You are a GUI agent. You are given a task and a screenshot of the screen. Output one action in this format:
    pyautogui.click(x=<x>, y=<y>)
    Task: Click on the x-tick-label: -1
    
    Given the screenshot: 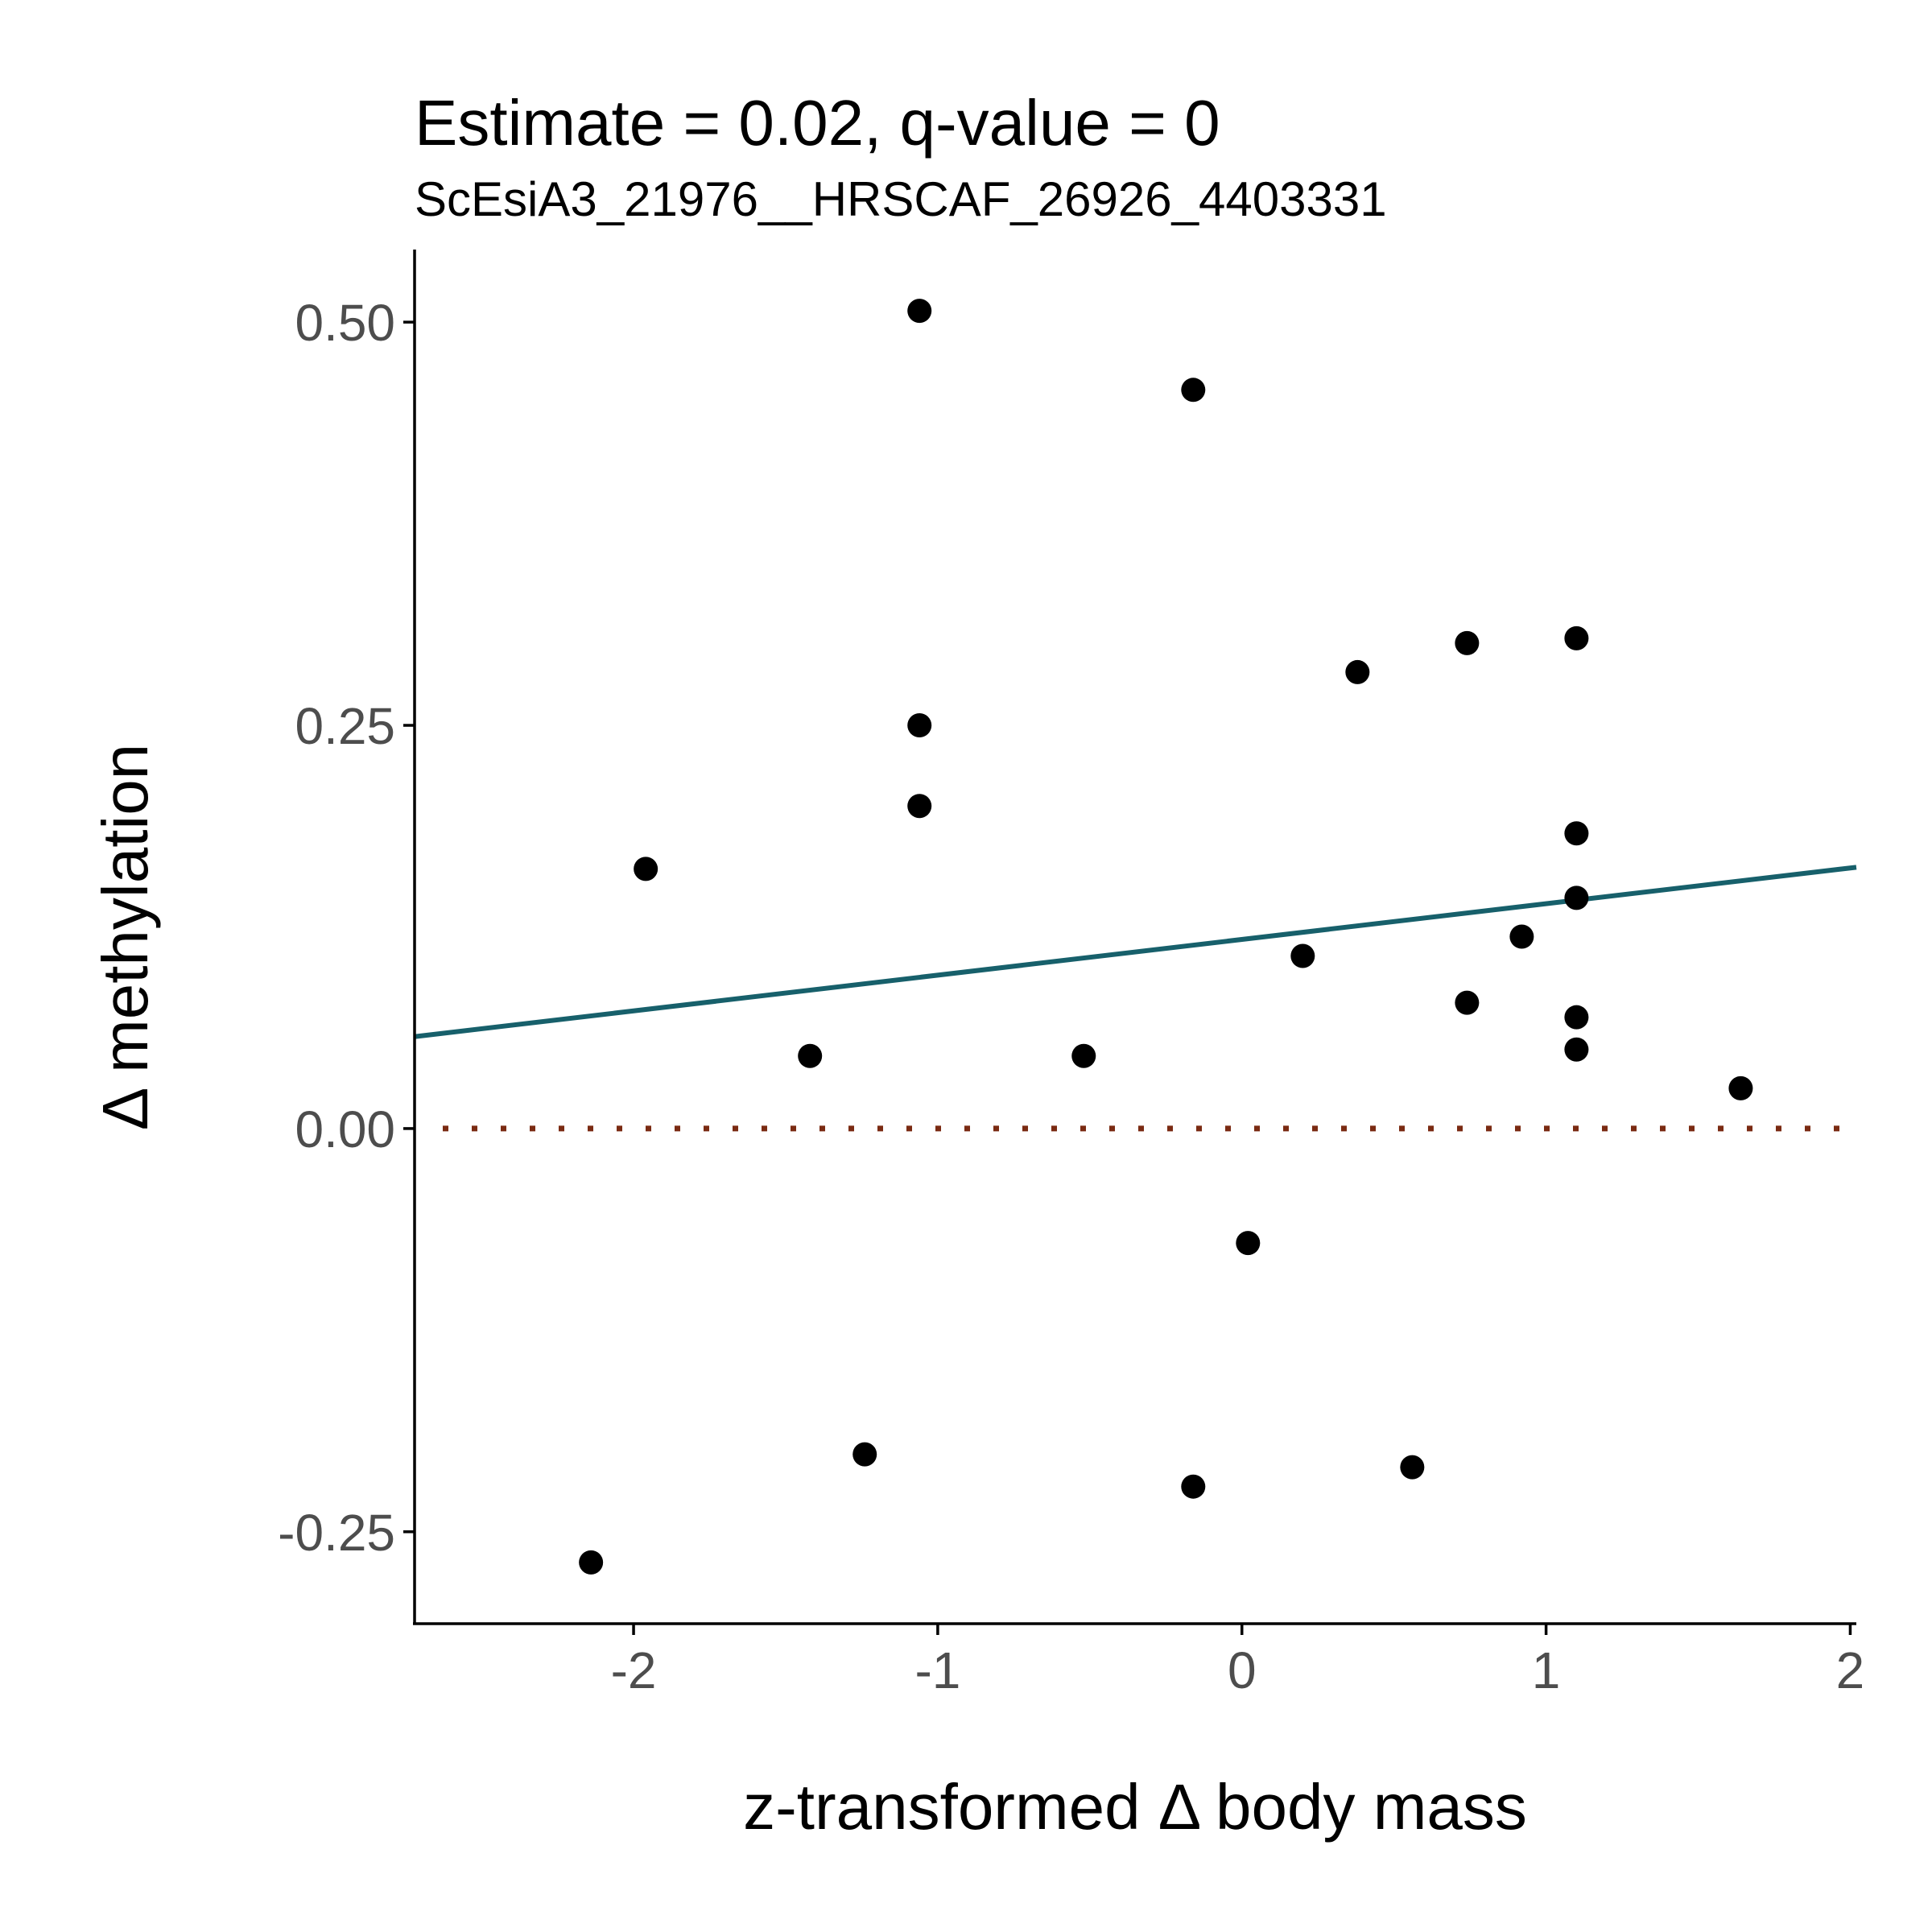 What is the action you would take?
    pyautogui.click(x=937, y=1670)
    